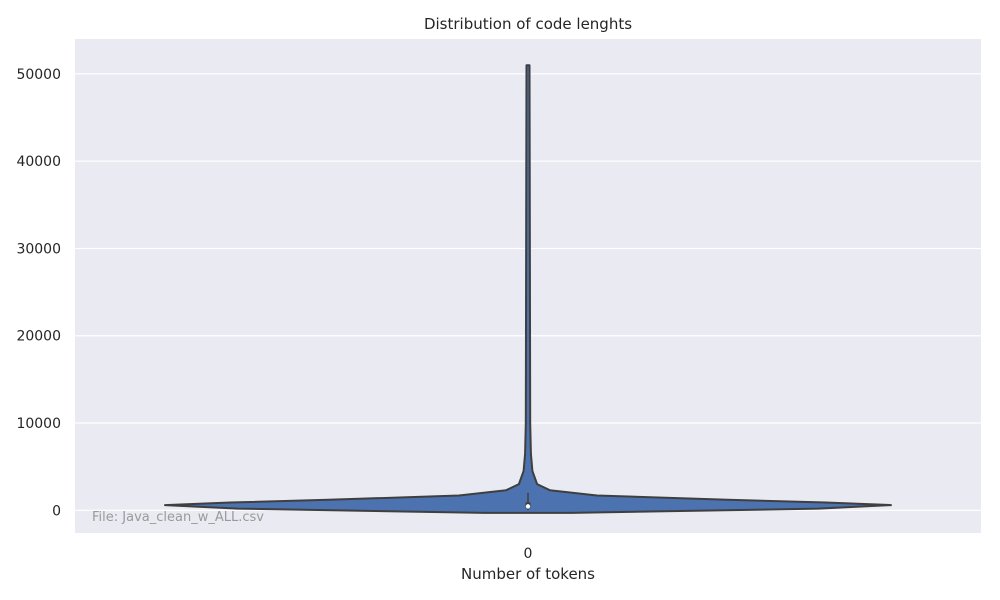  What do you see at coordinates (38, 249) in the screenshot?
I see `y-tick-label: 30000` at bounding box center [38, 249].